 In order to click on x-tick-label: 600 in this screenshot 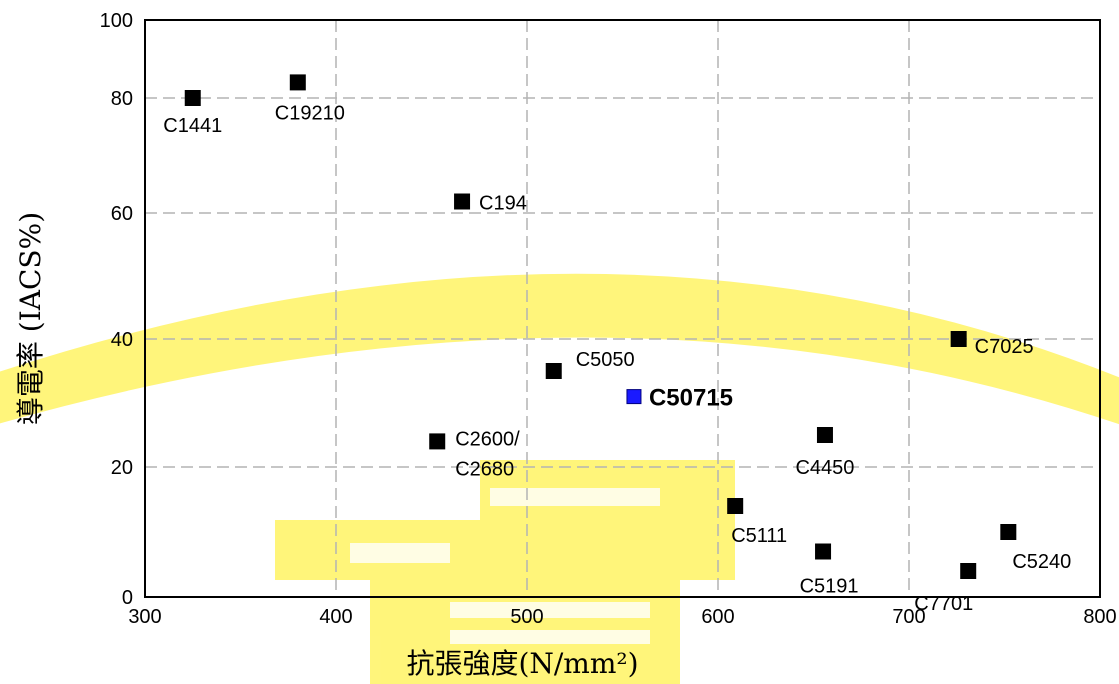, I will do `click(717, 617)`.